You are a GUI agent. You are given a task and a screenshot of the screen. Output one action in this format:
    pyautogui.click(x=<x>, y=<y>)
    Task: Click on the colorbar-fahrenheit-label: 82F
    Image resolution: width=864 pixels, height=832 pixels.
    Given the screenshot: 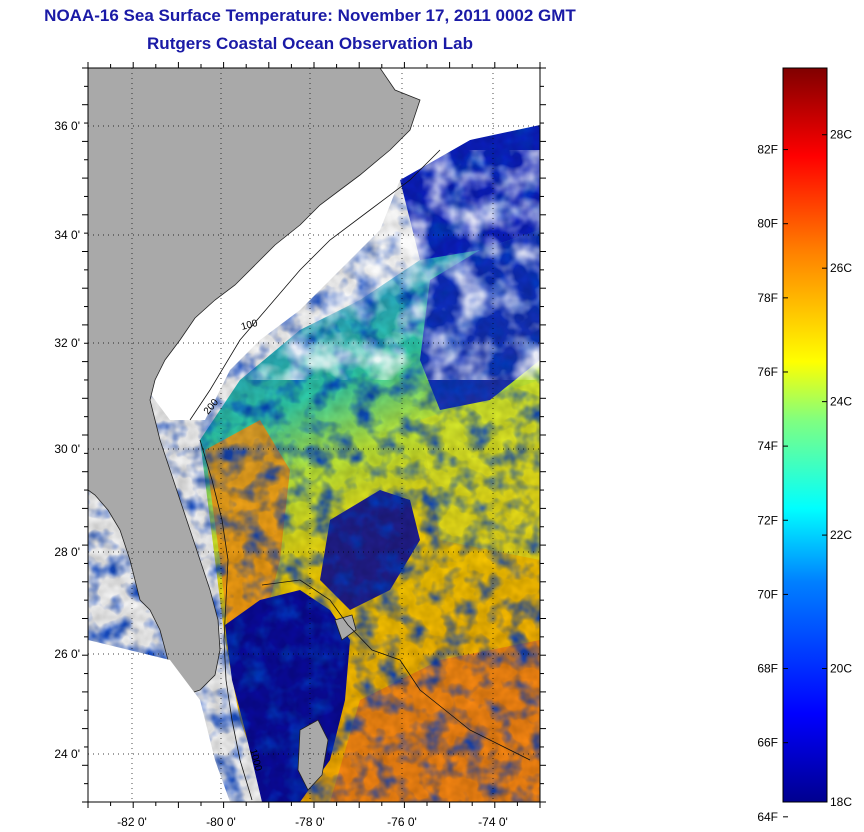 What is the action you would take?
    pyautogui.click(x=767, y=150)
    